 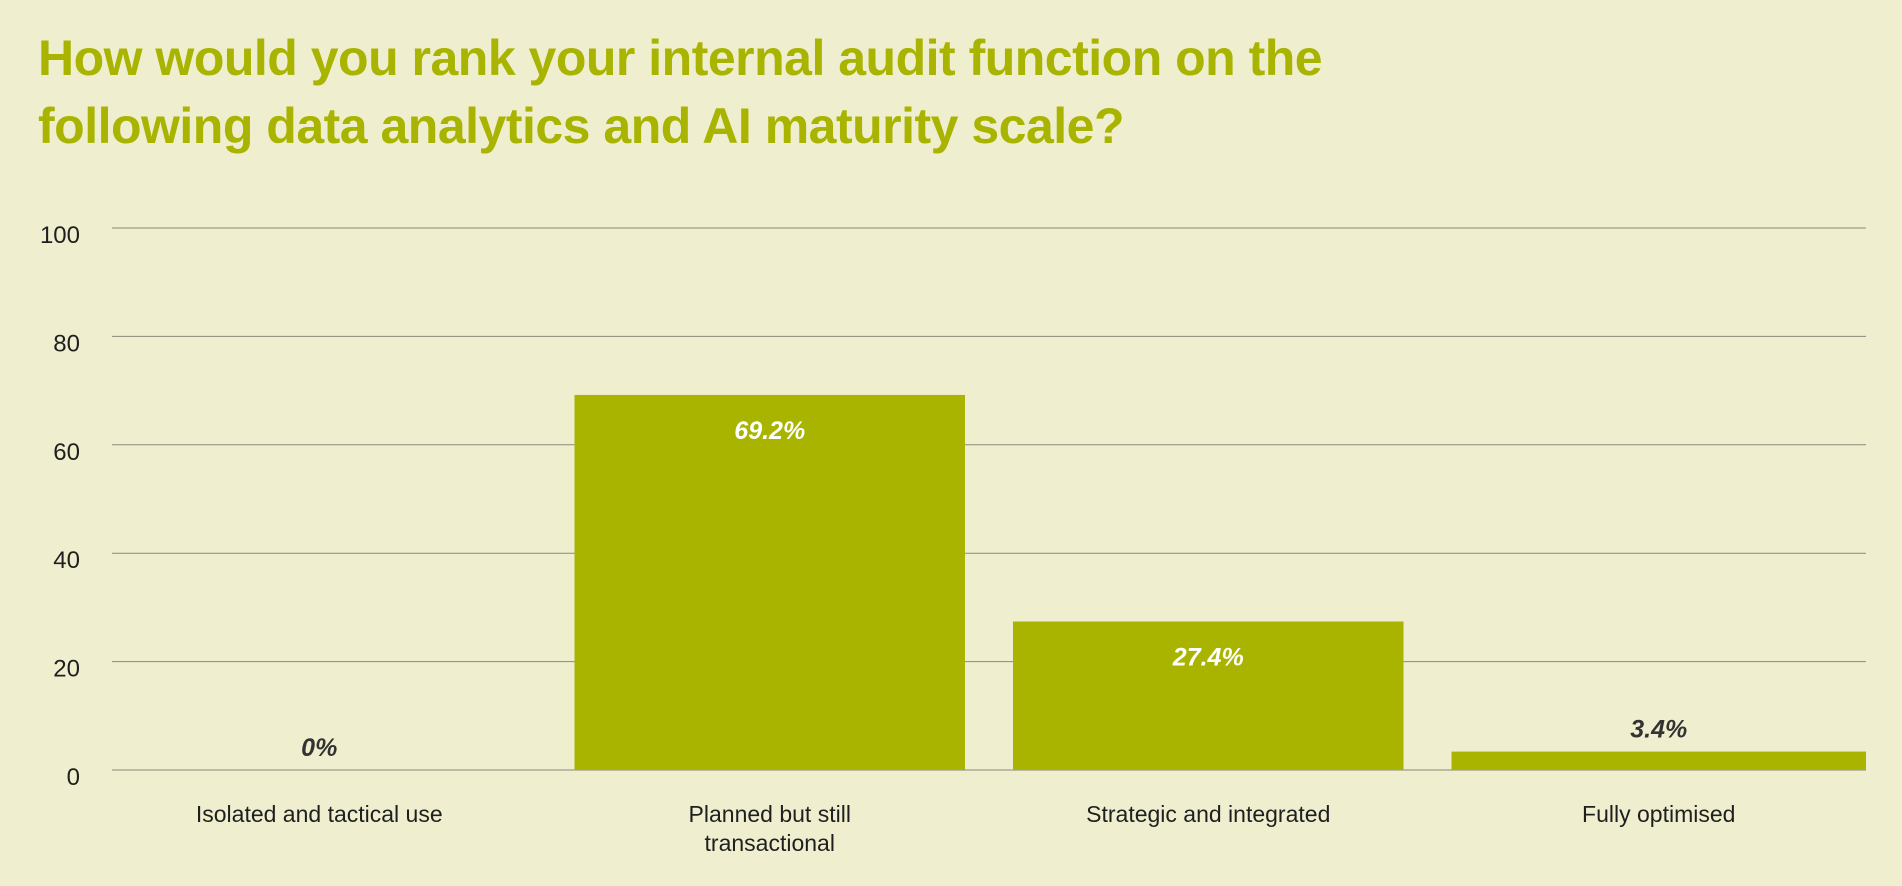 What do you see at coordinates (319, 748) in the screenshot?
I see `value-label: 0%` at bounding box center [319, 748].